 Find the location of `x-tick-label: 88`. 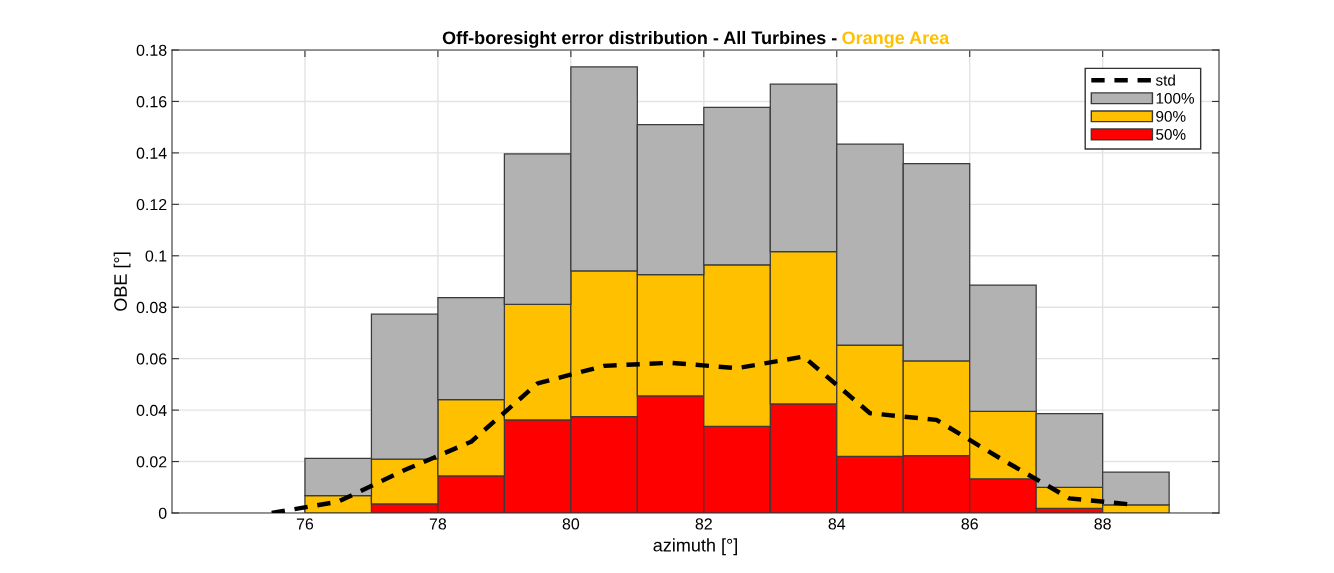

x-tick-label: 88 is located at coordinates (1102, 524).